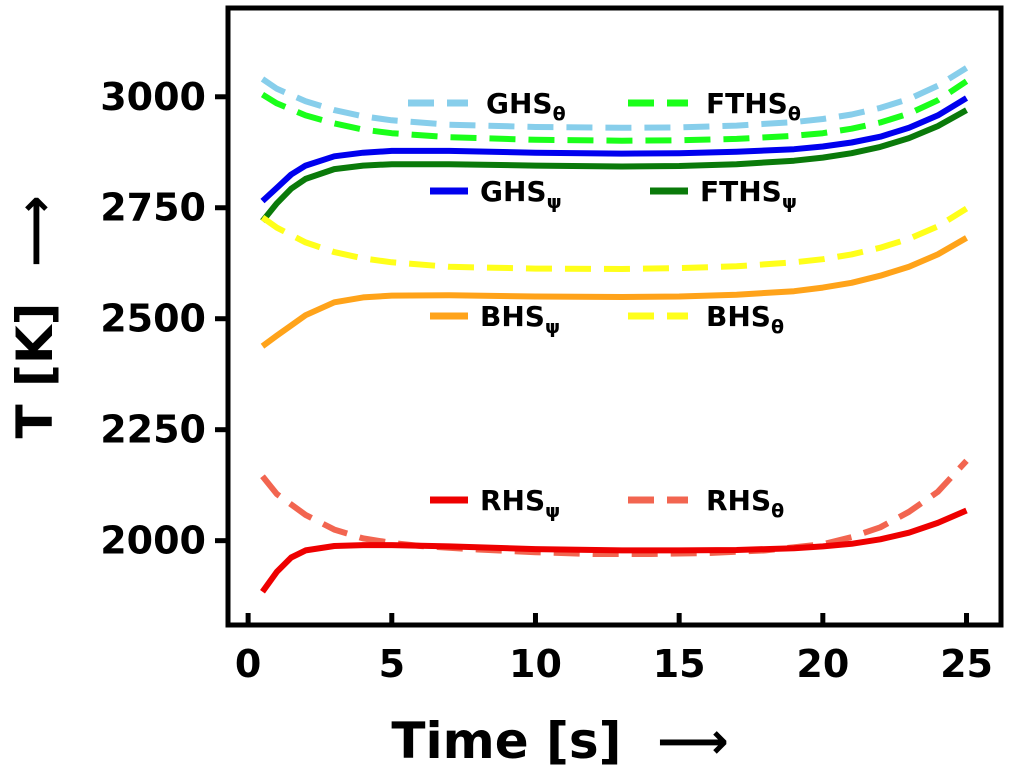  I want to click on x-axis-label-text: Time [s], so click(506, 741).